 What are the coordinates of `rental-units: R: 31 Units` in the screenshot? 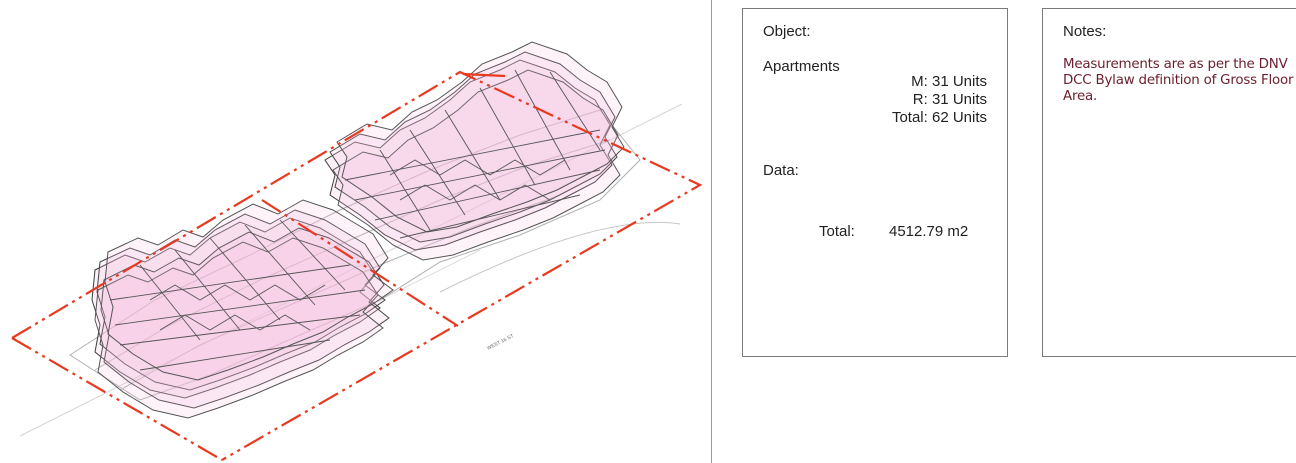 It's located at (949, 99).